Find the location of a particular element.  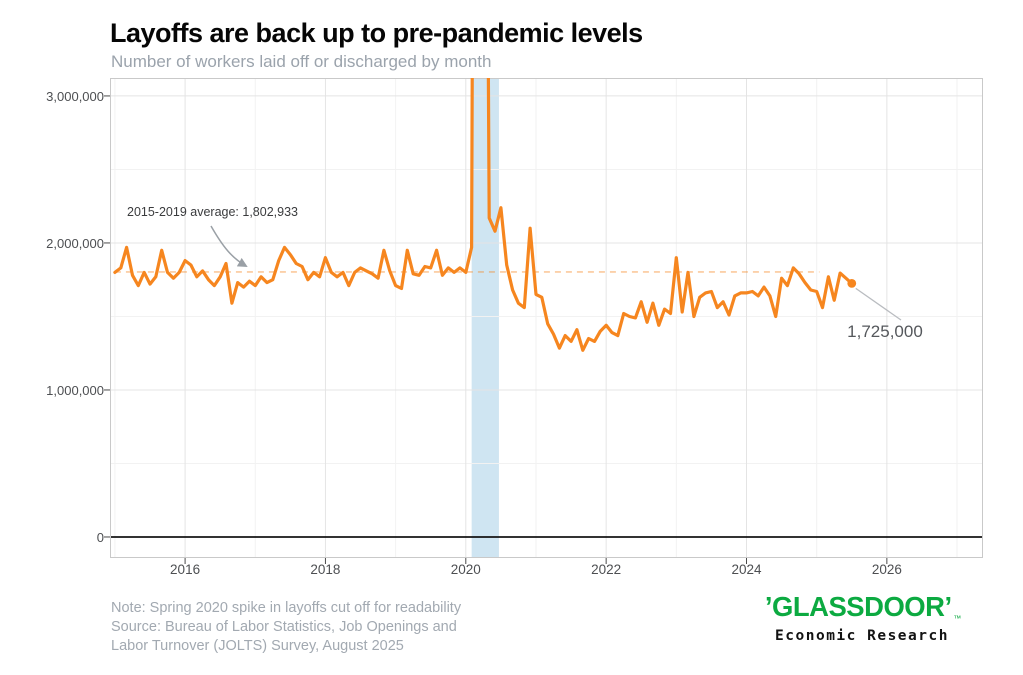

latest-value-dot is located at coordinates (852, 283).